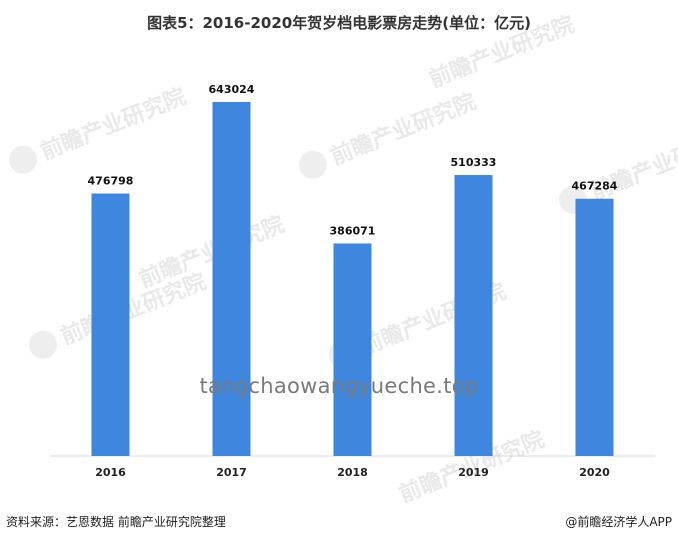  Describe the element at coordinates (339, 386) in the screenshot. I see `watermark-site-text: tangchaowangyueche.top` at that location.